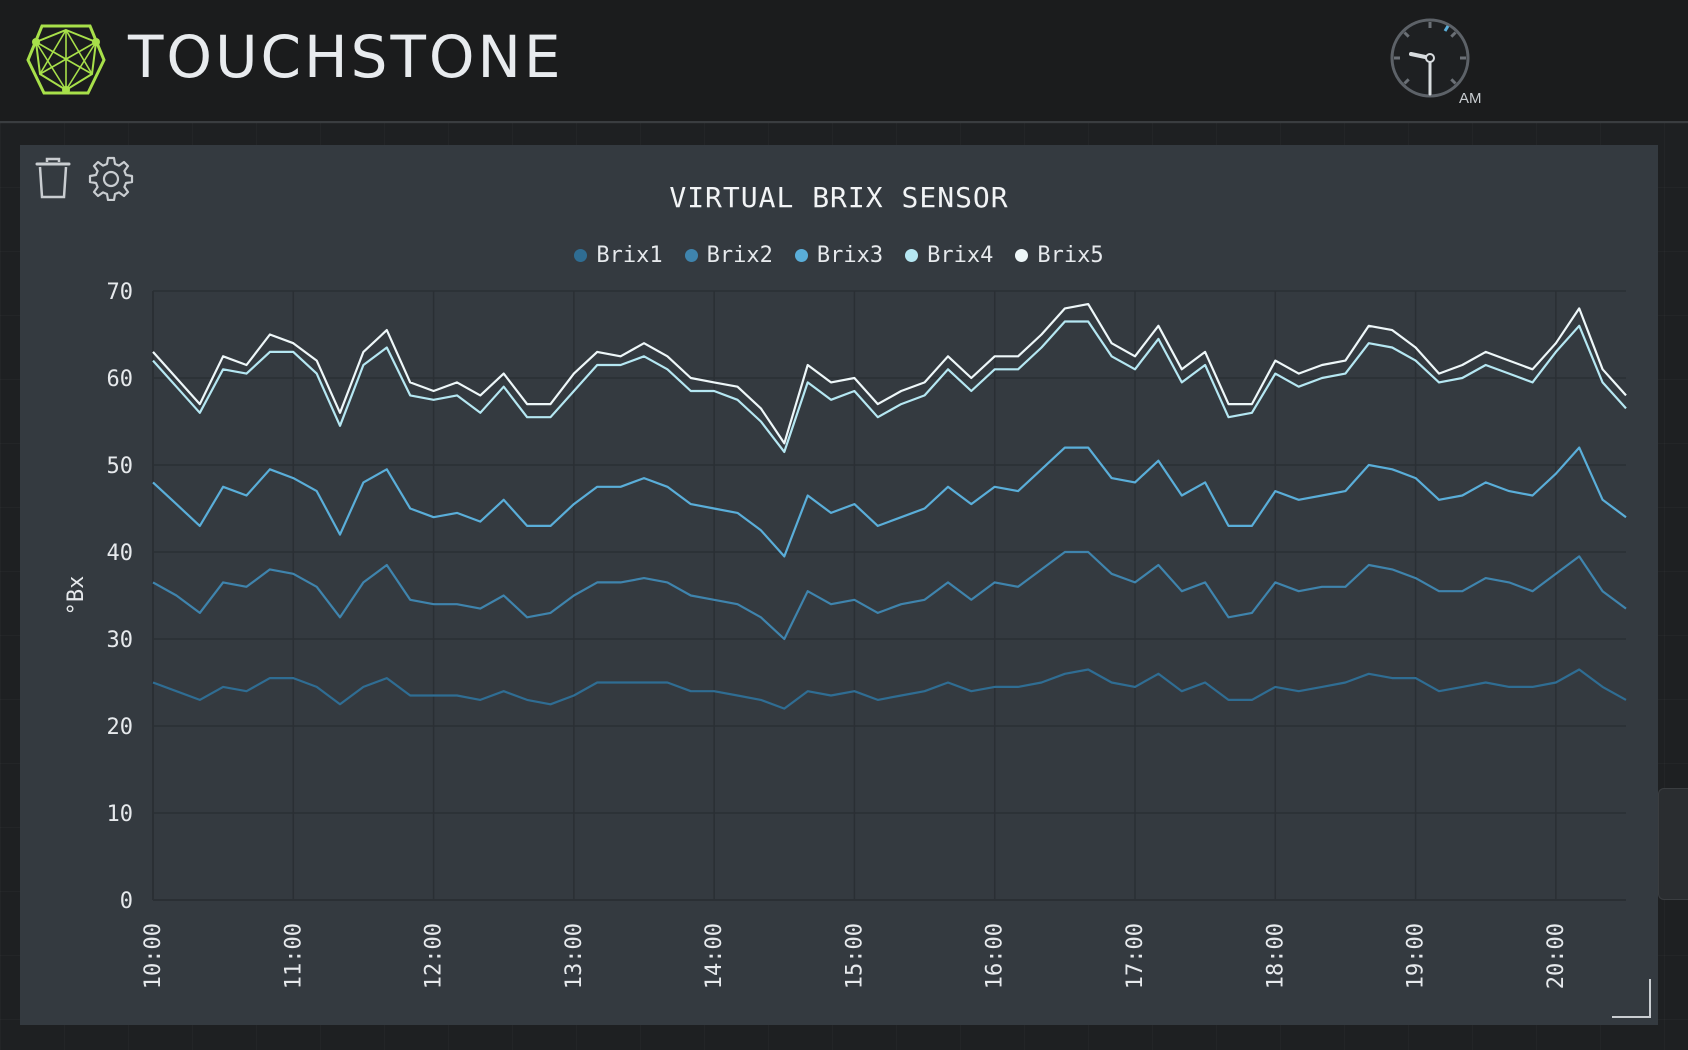  I want to click on legend-item-brix5: Brix5, so click(1059, 255).